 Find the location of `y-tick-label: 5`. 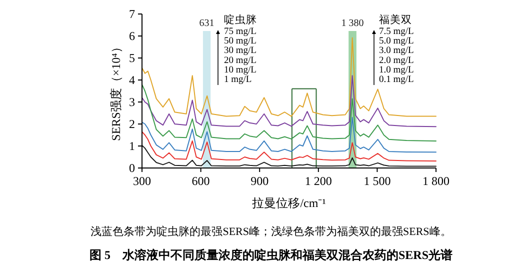

y-tick-label: 5 is located at coordinates (132, 58).